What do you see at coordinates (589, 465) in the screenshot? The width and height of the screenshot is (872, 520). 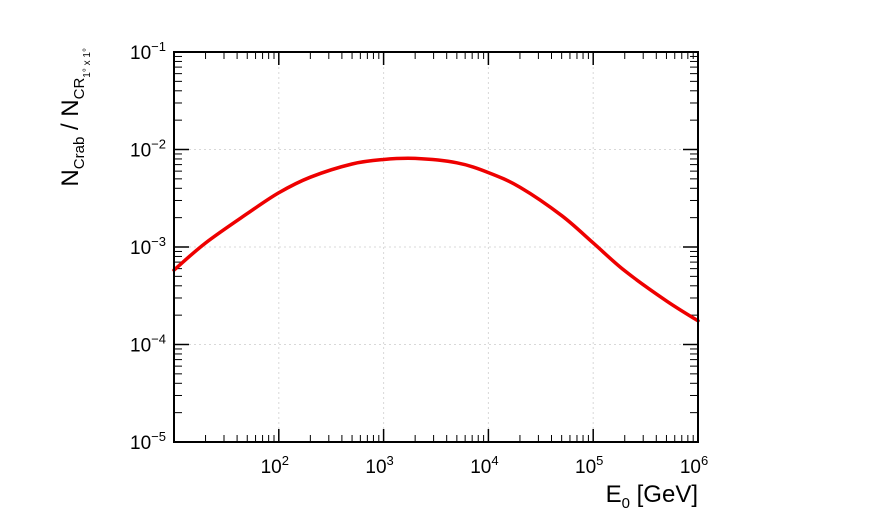 I see `x-tick-label: 10⁵` at bounding box center [589, 465].